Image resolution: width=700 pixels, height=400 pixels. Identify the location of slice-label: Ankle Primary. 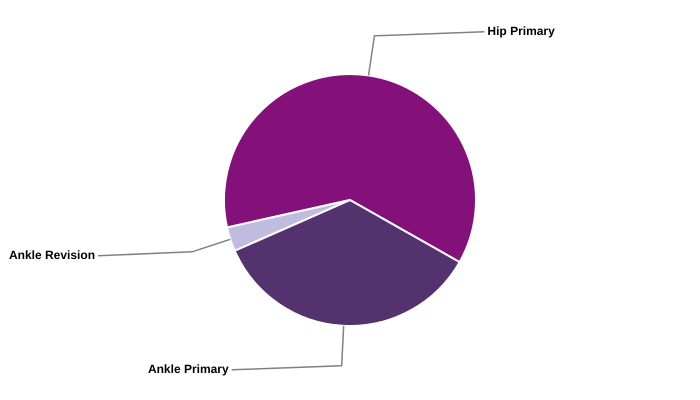
(188, 369).